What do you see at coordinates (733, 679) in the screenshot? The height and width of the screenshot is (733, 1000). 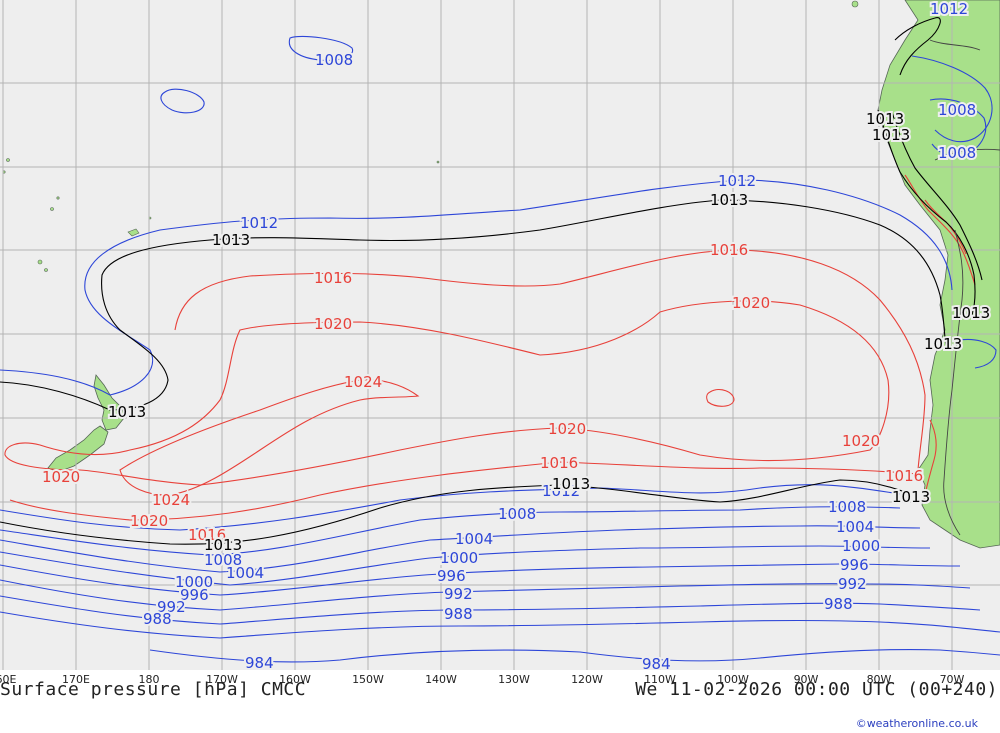 I see `lon-tick-label: 100W` at bounding box center [733, 679].